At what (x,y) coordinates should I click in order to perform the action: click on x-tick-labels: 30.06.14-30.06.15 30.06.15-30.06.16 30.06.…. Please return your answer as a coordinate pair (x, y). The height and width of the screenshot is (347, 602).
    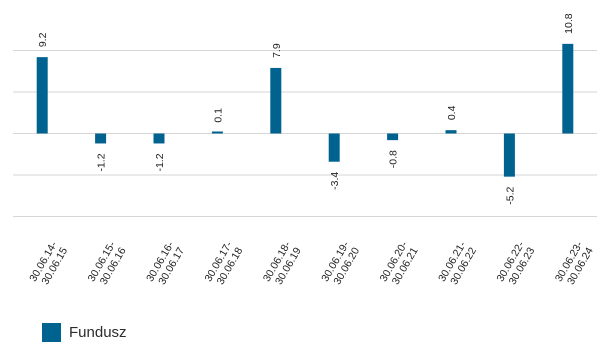
    Looking at the image, I should click on (311, 264).